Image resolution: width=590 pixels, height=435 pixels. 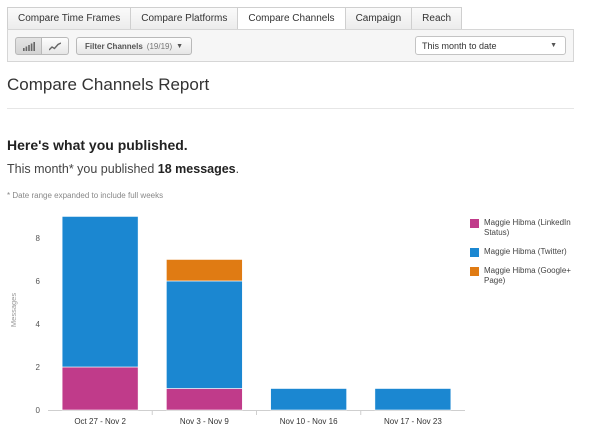 I want to click on legend-label: Maggie Hibma (LinkedIn Status), so click(x=527, y=227).